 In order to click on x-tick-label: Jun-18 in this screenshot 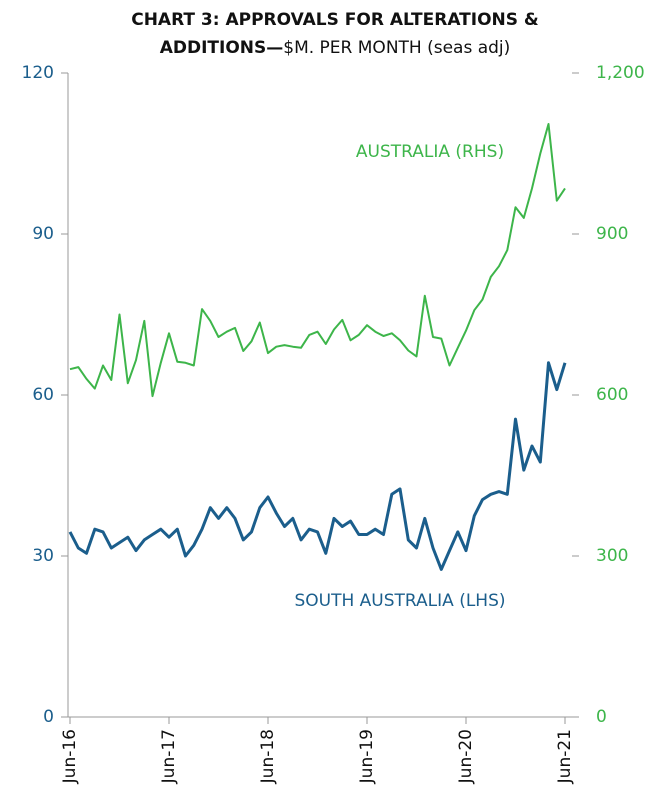, I will do `click(268, 756)`.